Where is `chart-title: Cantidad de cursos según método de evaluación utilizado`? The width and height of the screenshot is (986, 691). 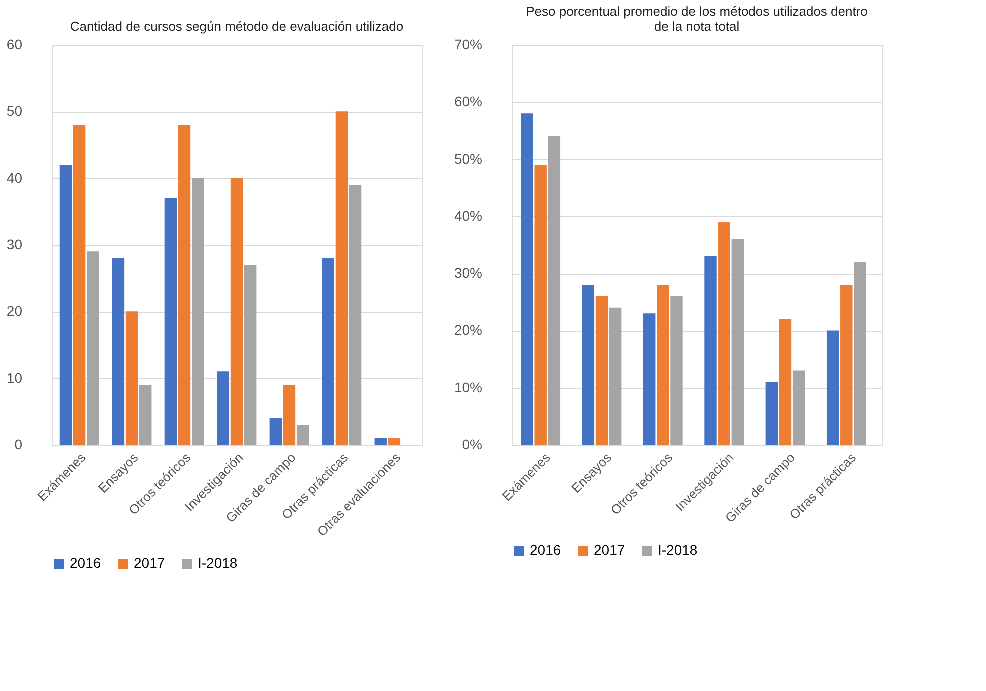
chart-title: Cantidad de cursos según método de evaluación utilizado is located at coordinates (237, 26).